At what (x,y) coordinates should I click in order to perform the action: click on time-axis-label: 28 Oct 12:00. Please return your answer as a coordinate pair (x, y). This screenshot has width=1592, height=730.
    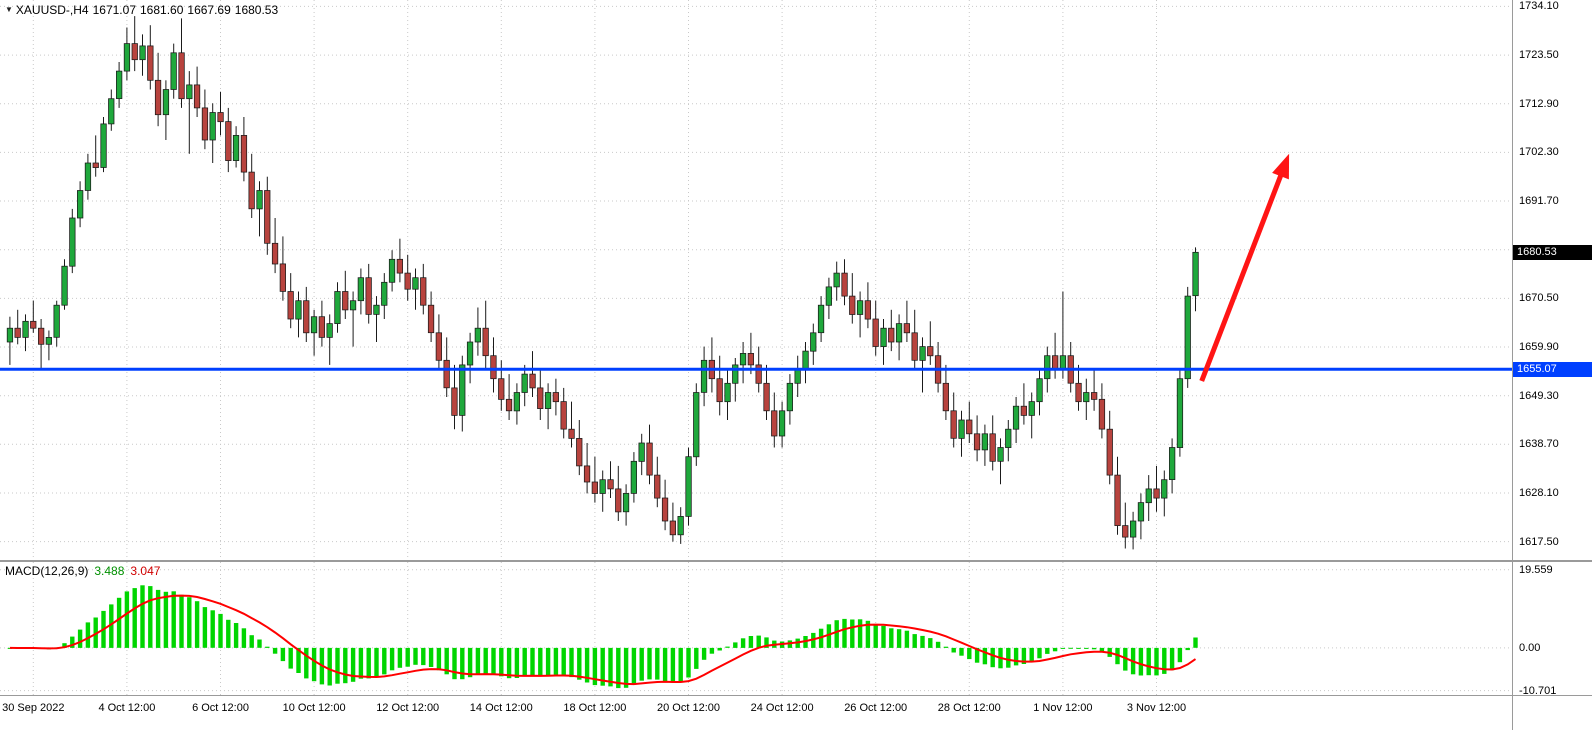
    Looking at the image, I should click on (969, 708).